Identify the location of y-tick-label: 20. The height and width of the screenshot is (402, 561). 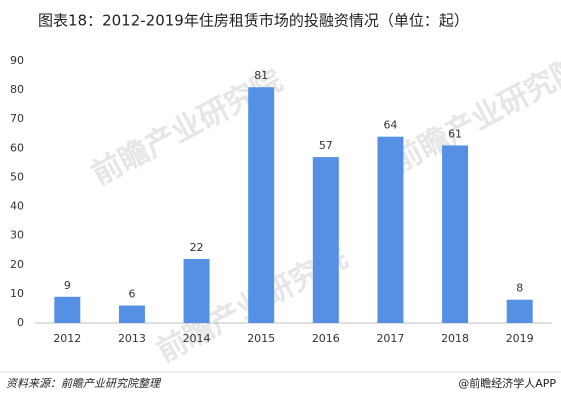
(17, 264).